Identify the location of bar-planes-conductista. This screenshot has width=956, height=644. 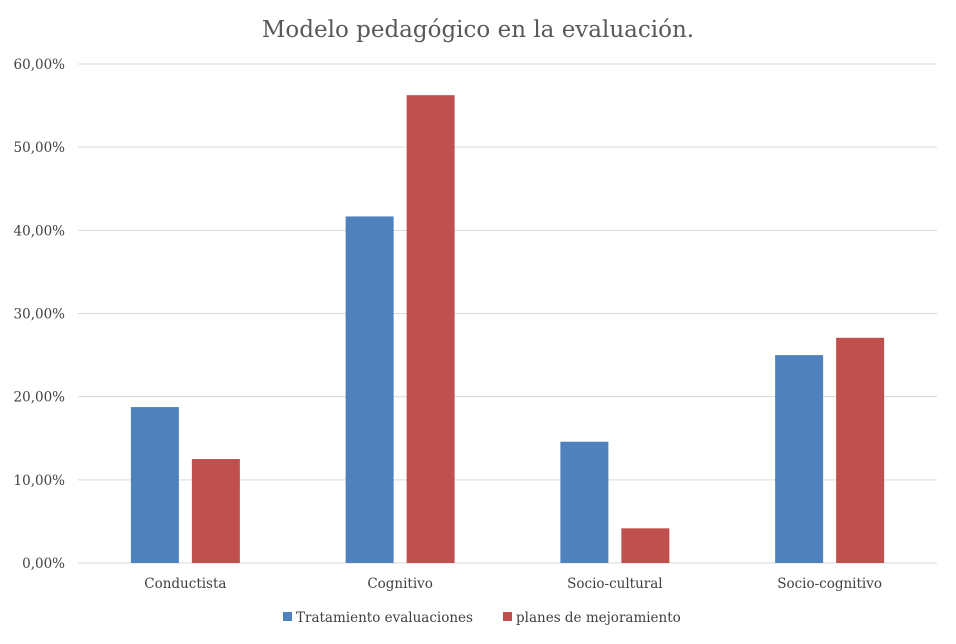
(215, 511).